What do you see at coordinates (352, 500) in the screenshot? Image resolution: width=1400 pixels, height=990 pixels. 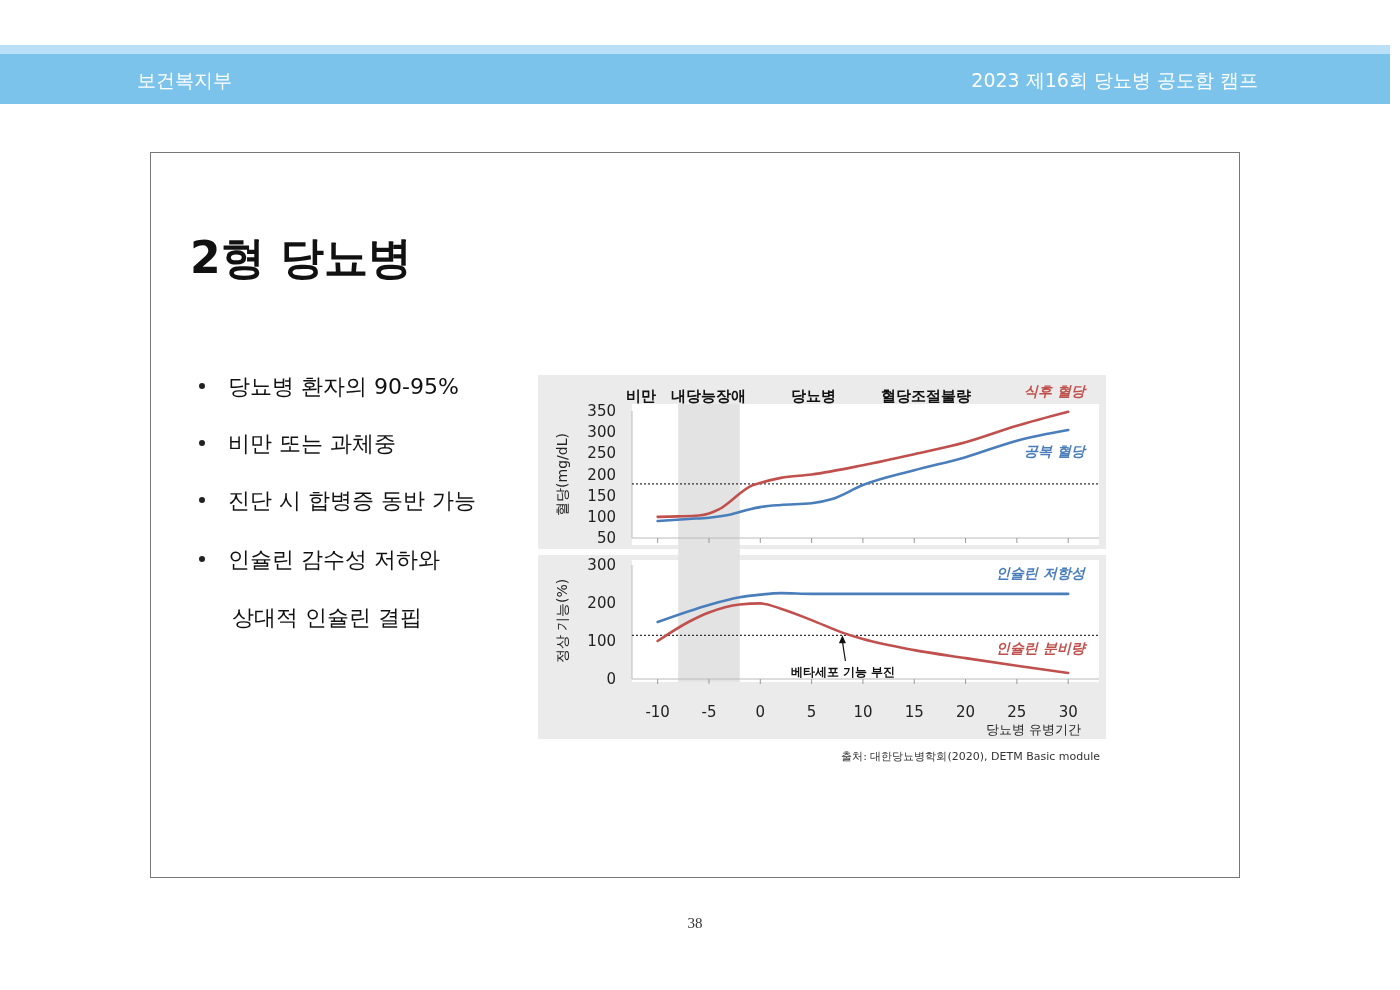 I see `text: 진단 시 합병증 동반 가능` at bounding box center [352, 500].